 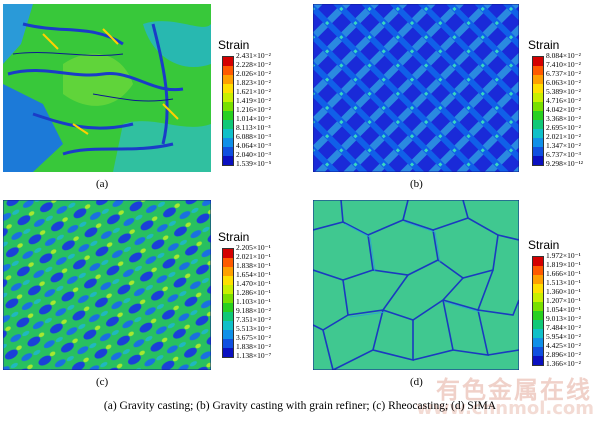 I want to click on tick-label: 4.425×10⁻², so click(x=563, y=345).